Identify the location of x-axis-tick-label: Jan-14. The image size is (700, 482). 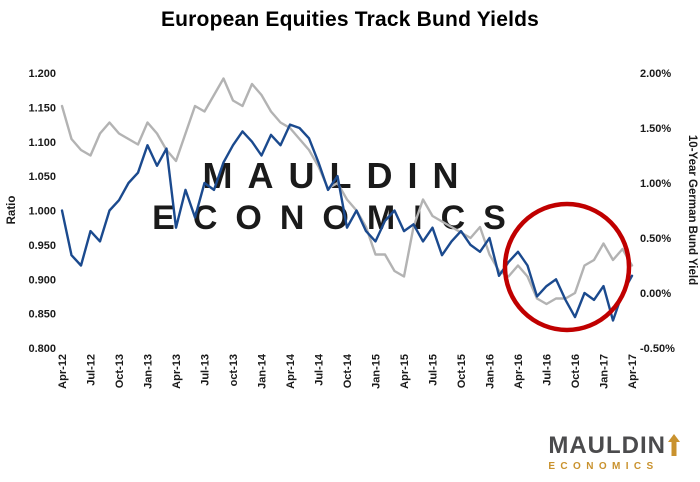
(263, 371).